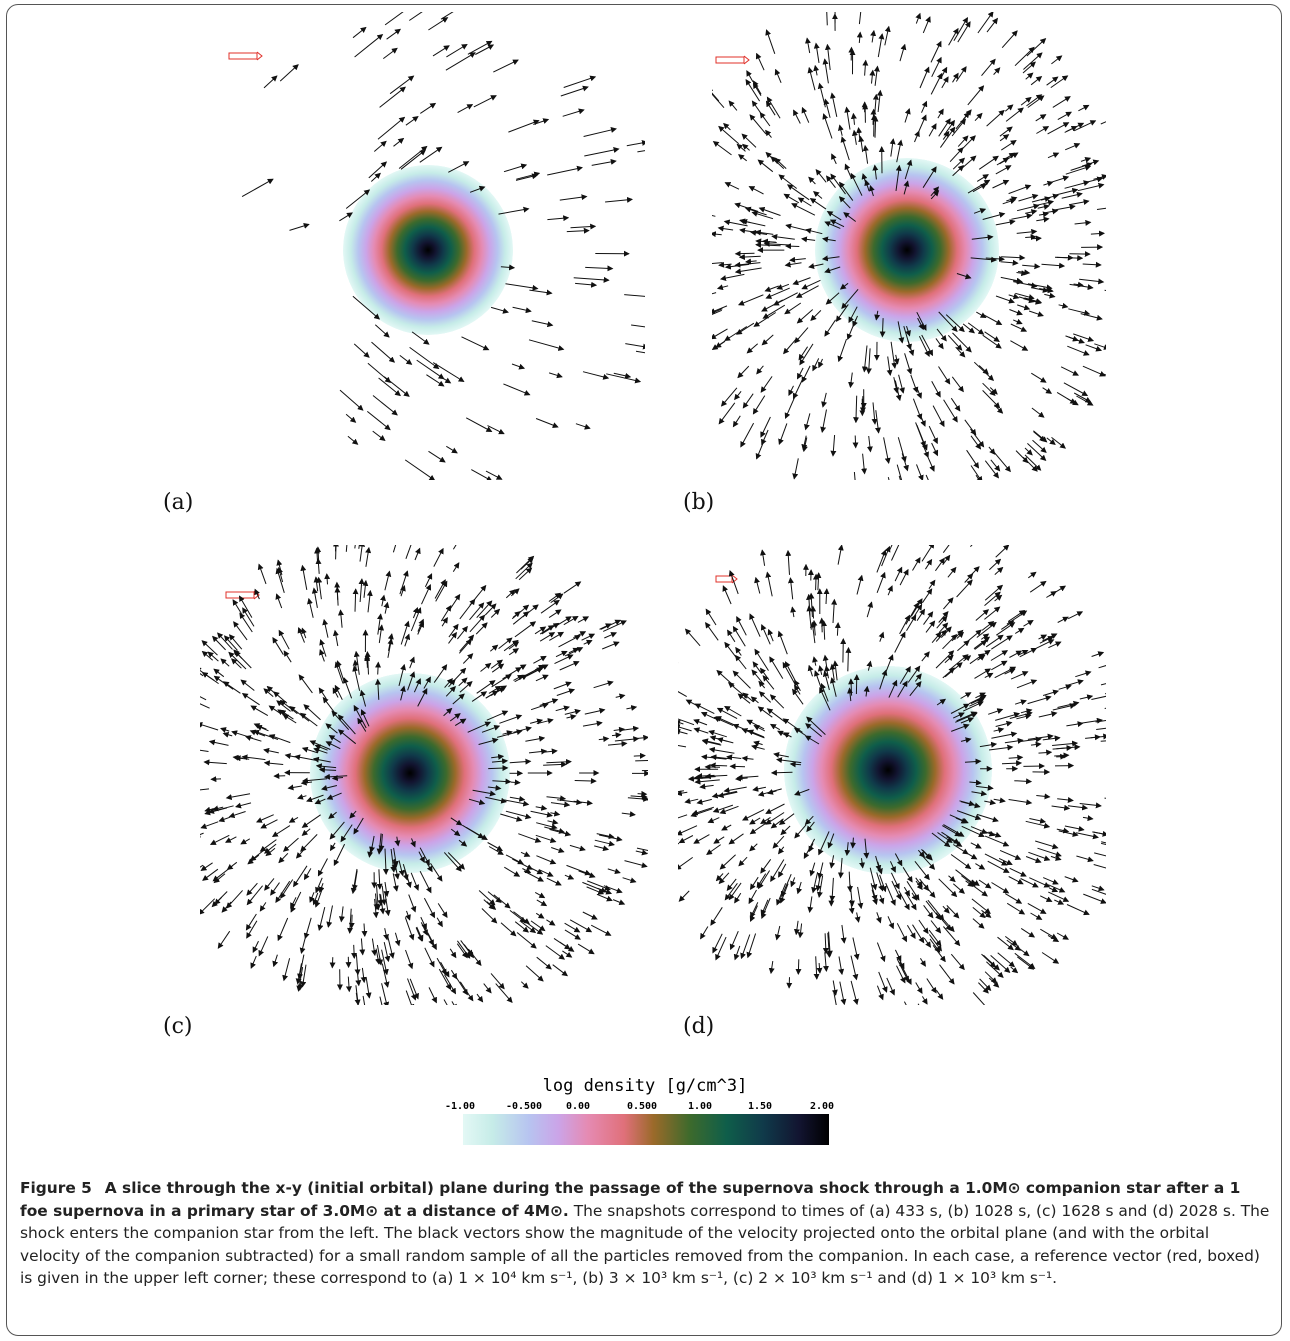  I want to click on panel-b-plot, so click(909, 246).